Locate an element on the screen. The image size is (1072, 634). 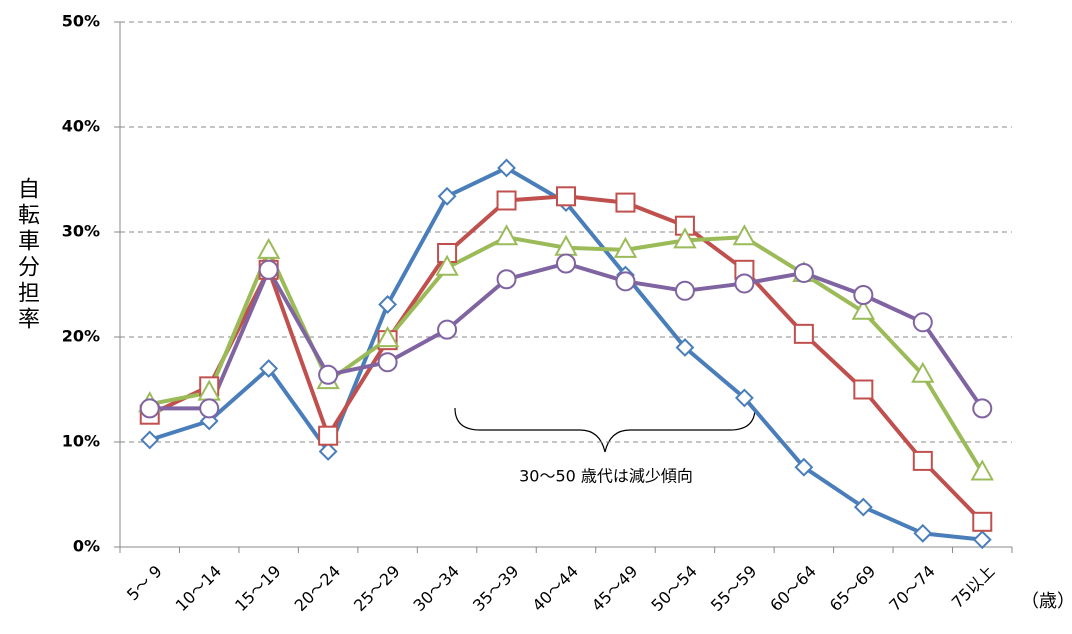
x-tick-label: 60～64 is located at coordinates (793, 589).